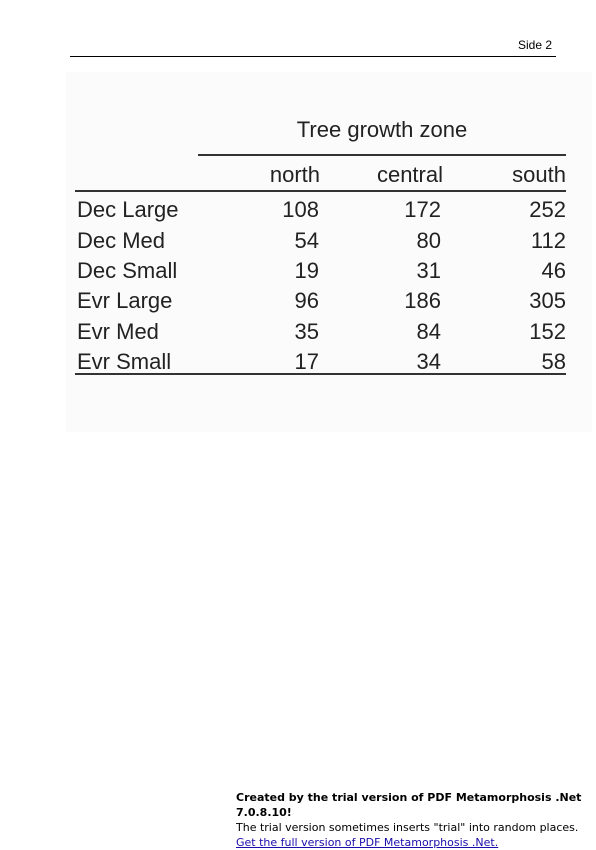 The height and width of the screenshot is (850, 596). What do you see at coordinates (428, 240) in the screenshot?
I see `table-cell: 80` at bounding box center [428, 240].